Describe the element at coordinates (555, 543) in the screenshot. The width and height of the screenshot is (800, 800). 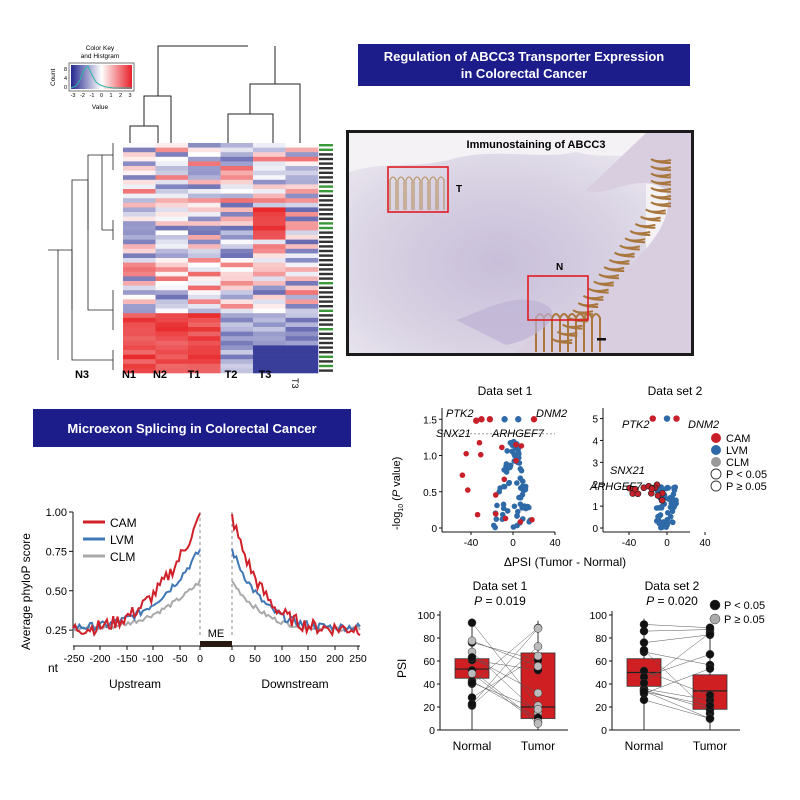
I see `ds1-x-tick-label: 40` at that location.